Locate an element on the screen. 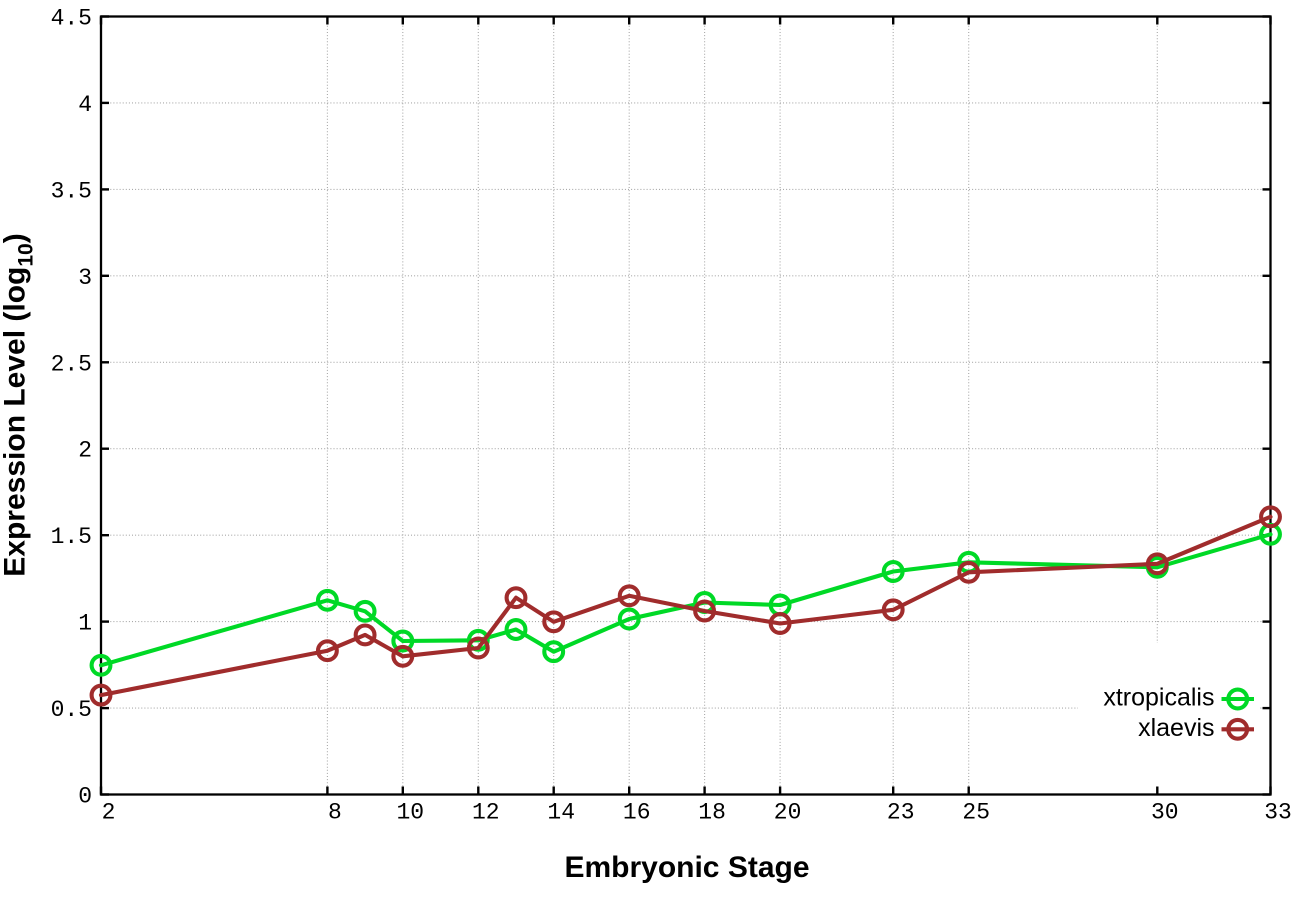 The image size is (1296, 907). svg-text: xlaevis is located at coordinates (1176, 728).